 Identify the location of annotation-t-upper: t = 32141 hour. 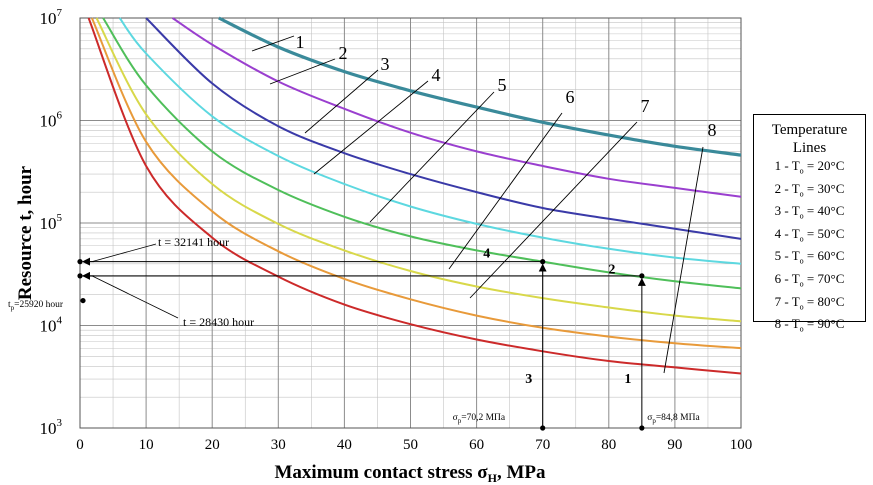
(193, 242).